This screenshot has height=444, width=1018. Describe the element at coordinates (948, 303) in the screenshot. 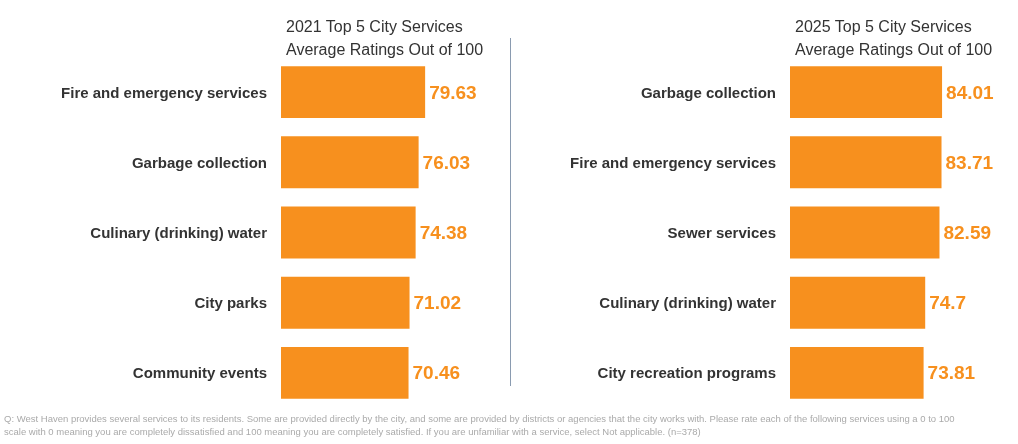

I see `data-label: 74.7` at that location.